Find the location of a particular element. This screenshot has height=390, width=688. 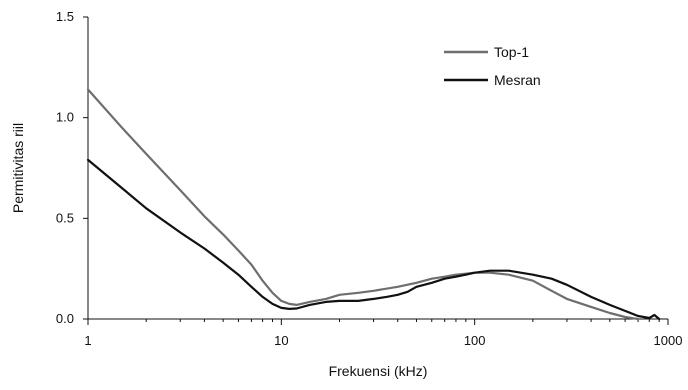

y-tick-label: 0.0 is located at coordinates (65, 318).